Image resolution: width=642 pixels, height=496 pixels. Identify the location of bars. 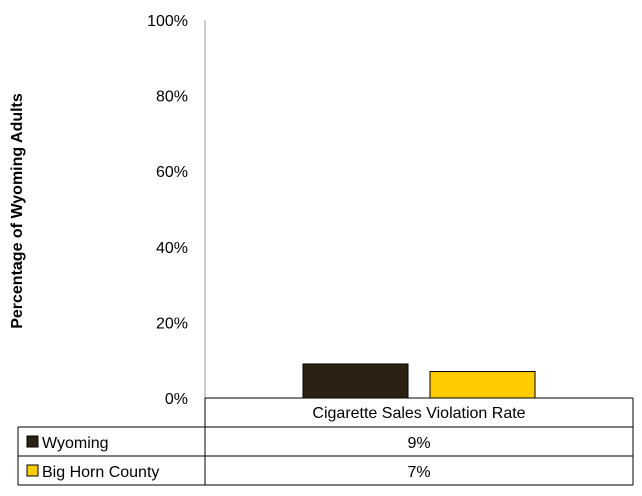
(419, 381).